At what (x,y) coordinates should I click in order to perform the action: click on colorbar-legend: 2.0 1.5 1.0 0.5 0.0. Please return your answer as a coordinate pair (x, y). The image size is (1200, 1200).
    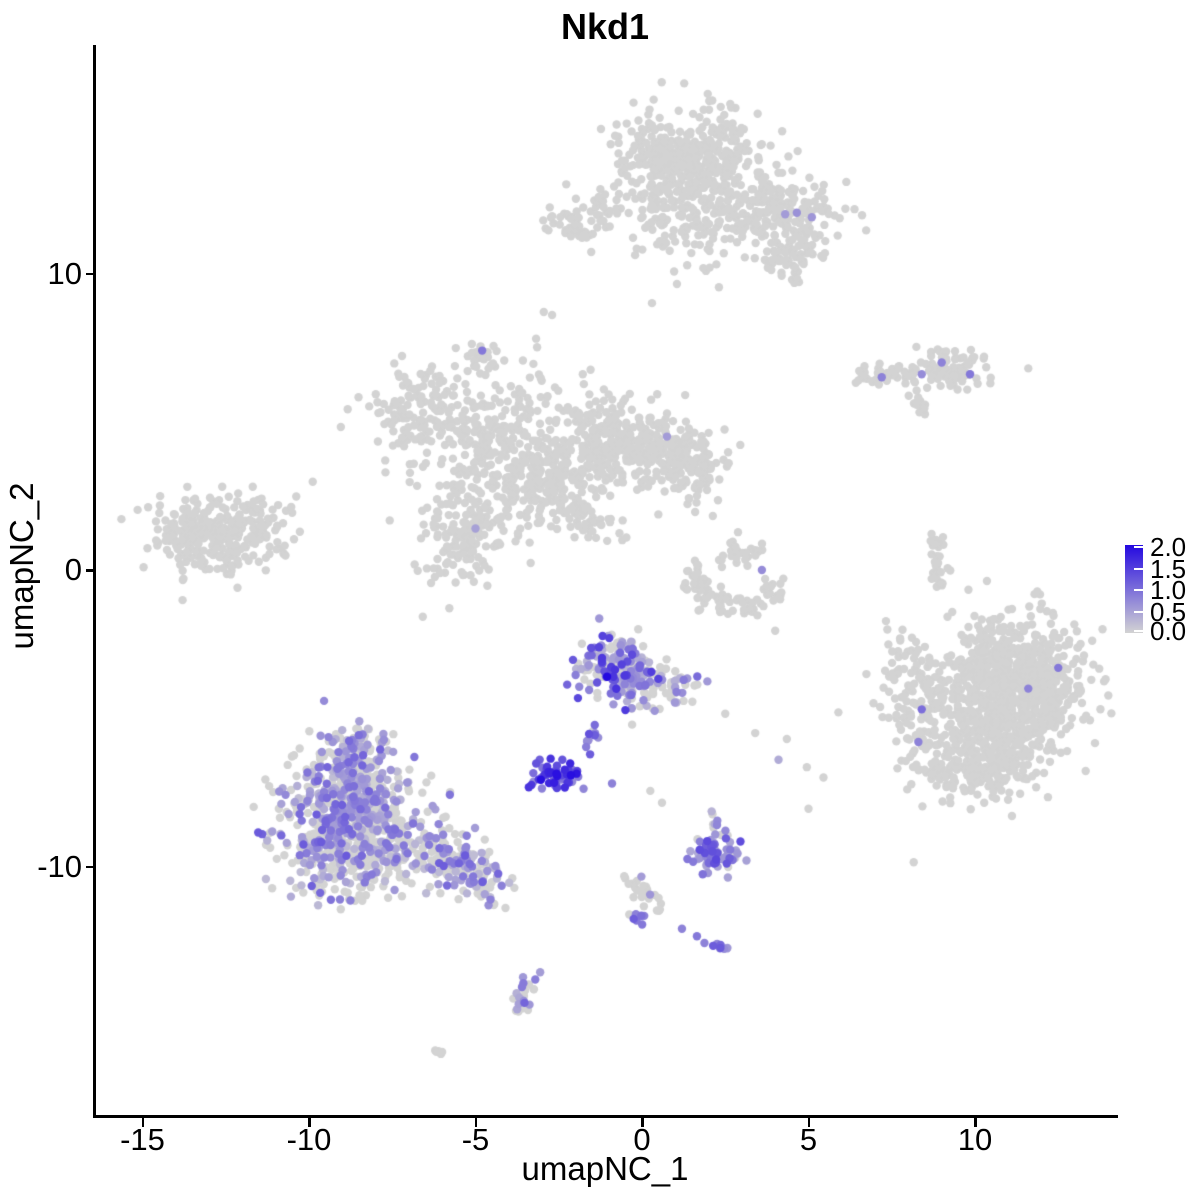
    Looking at the image, I should click on (1162, 589).